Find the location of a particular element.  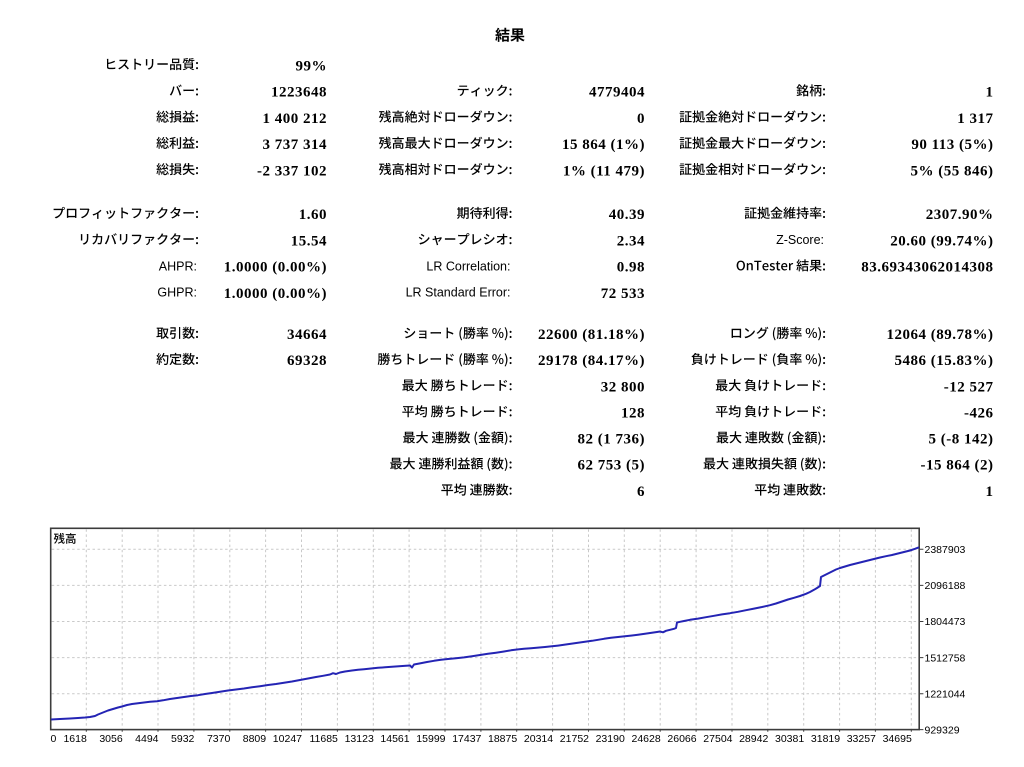

svg-text: 31819 is located at coordinates (825, 739).